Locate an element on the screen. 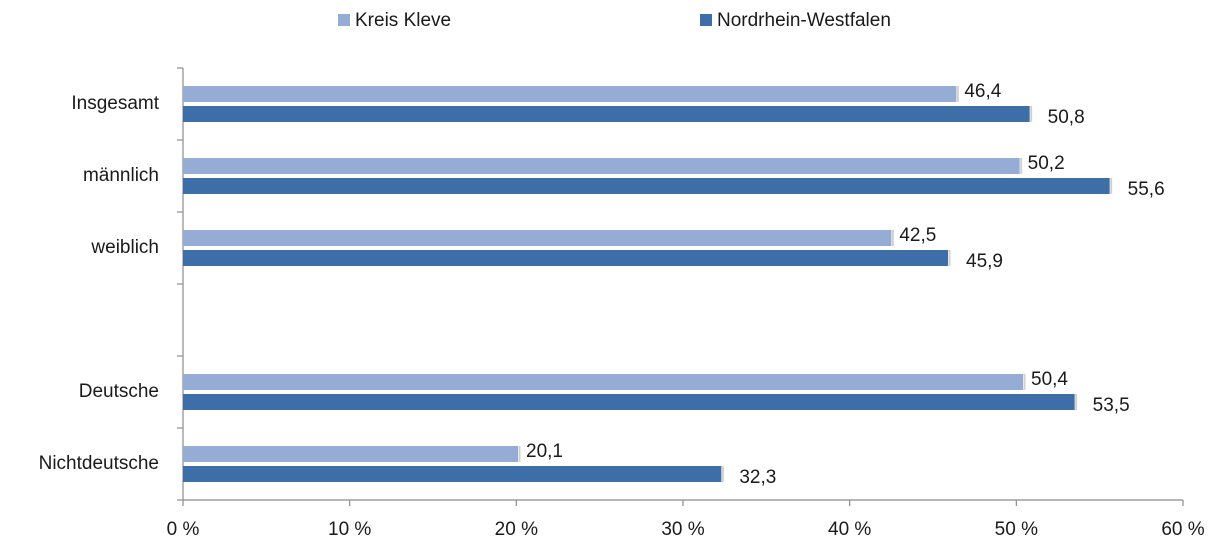  legend-label: Nordrhein-Westfalen is located at coordinates (804, 20).